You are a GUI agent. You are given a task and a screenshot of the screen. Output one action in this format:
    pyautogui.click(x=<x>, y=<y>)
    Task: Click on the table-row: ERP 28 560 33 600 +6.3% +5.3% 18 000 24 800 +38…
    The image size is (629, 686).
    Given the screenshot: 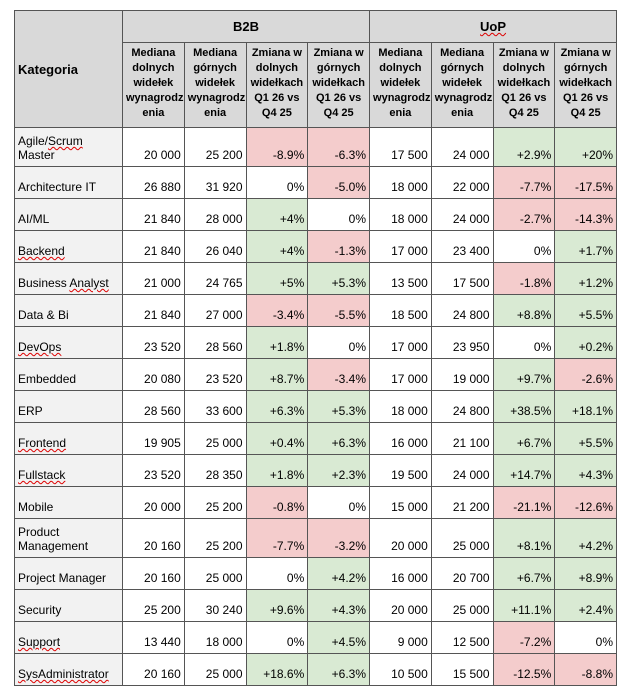 What is the action you would take?
    pyautogui.click(x=316, y=406)
    